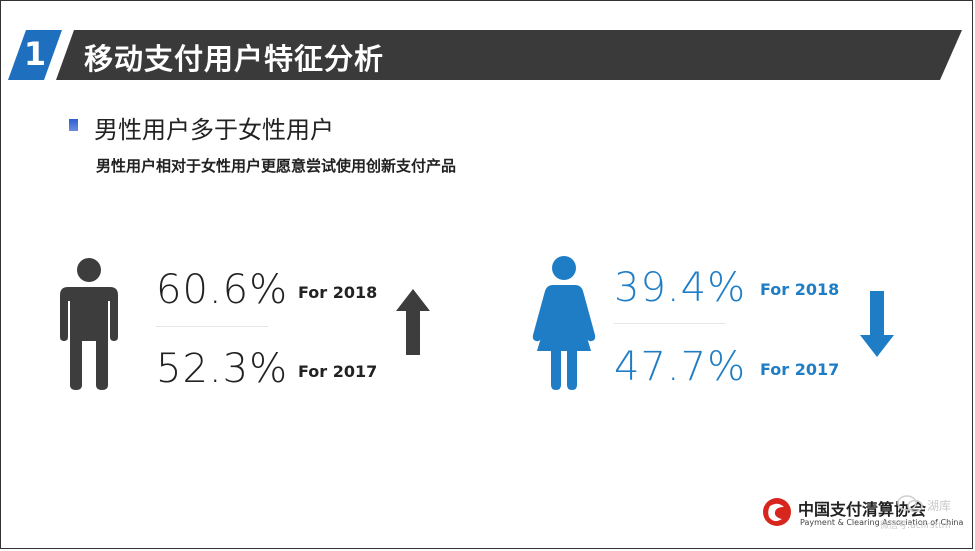 The height and width of the screenshot is (551, 975). I want to click on bullet-icon, so click(73, 125).